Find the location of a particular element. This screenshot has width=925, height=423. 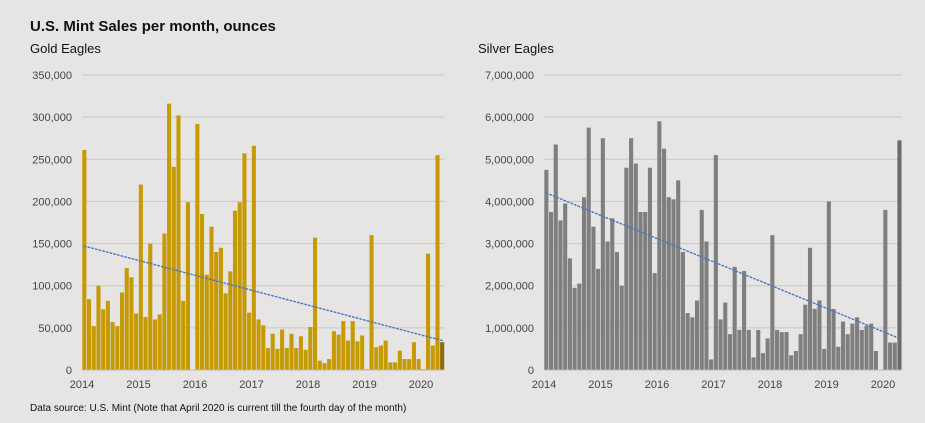

x-tick-label: 2019 is located at coordinates (826, 385).